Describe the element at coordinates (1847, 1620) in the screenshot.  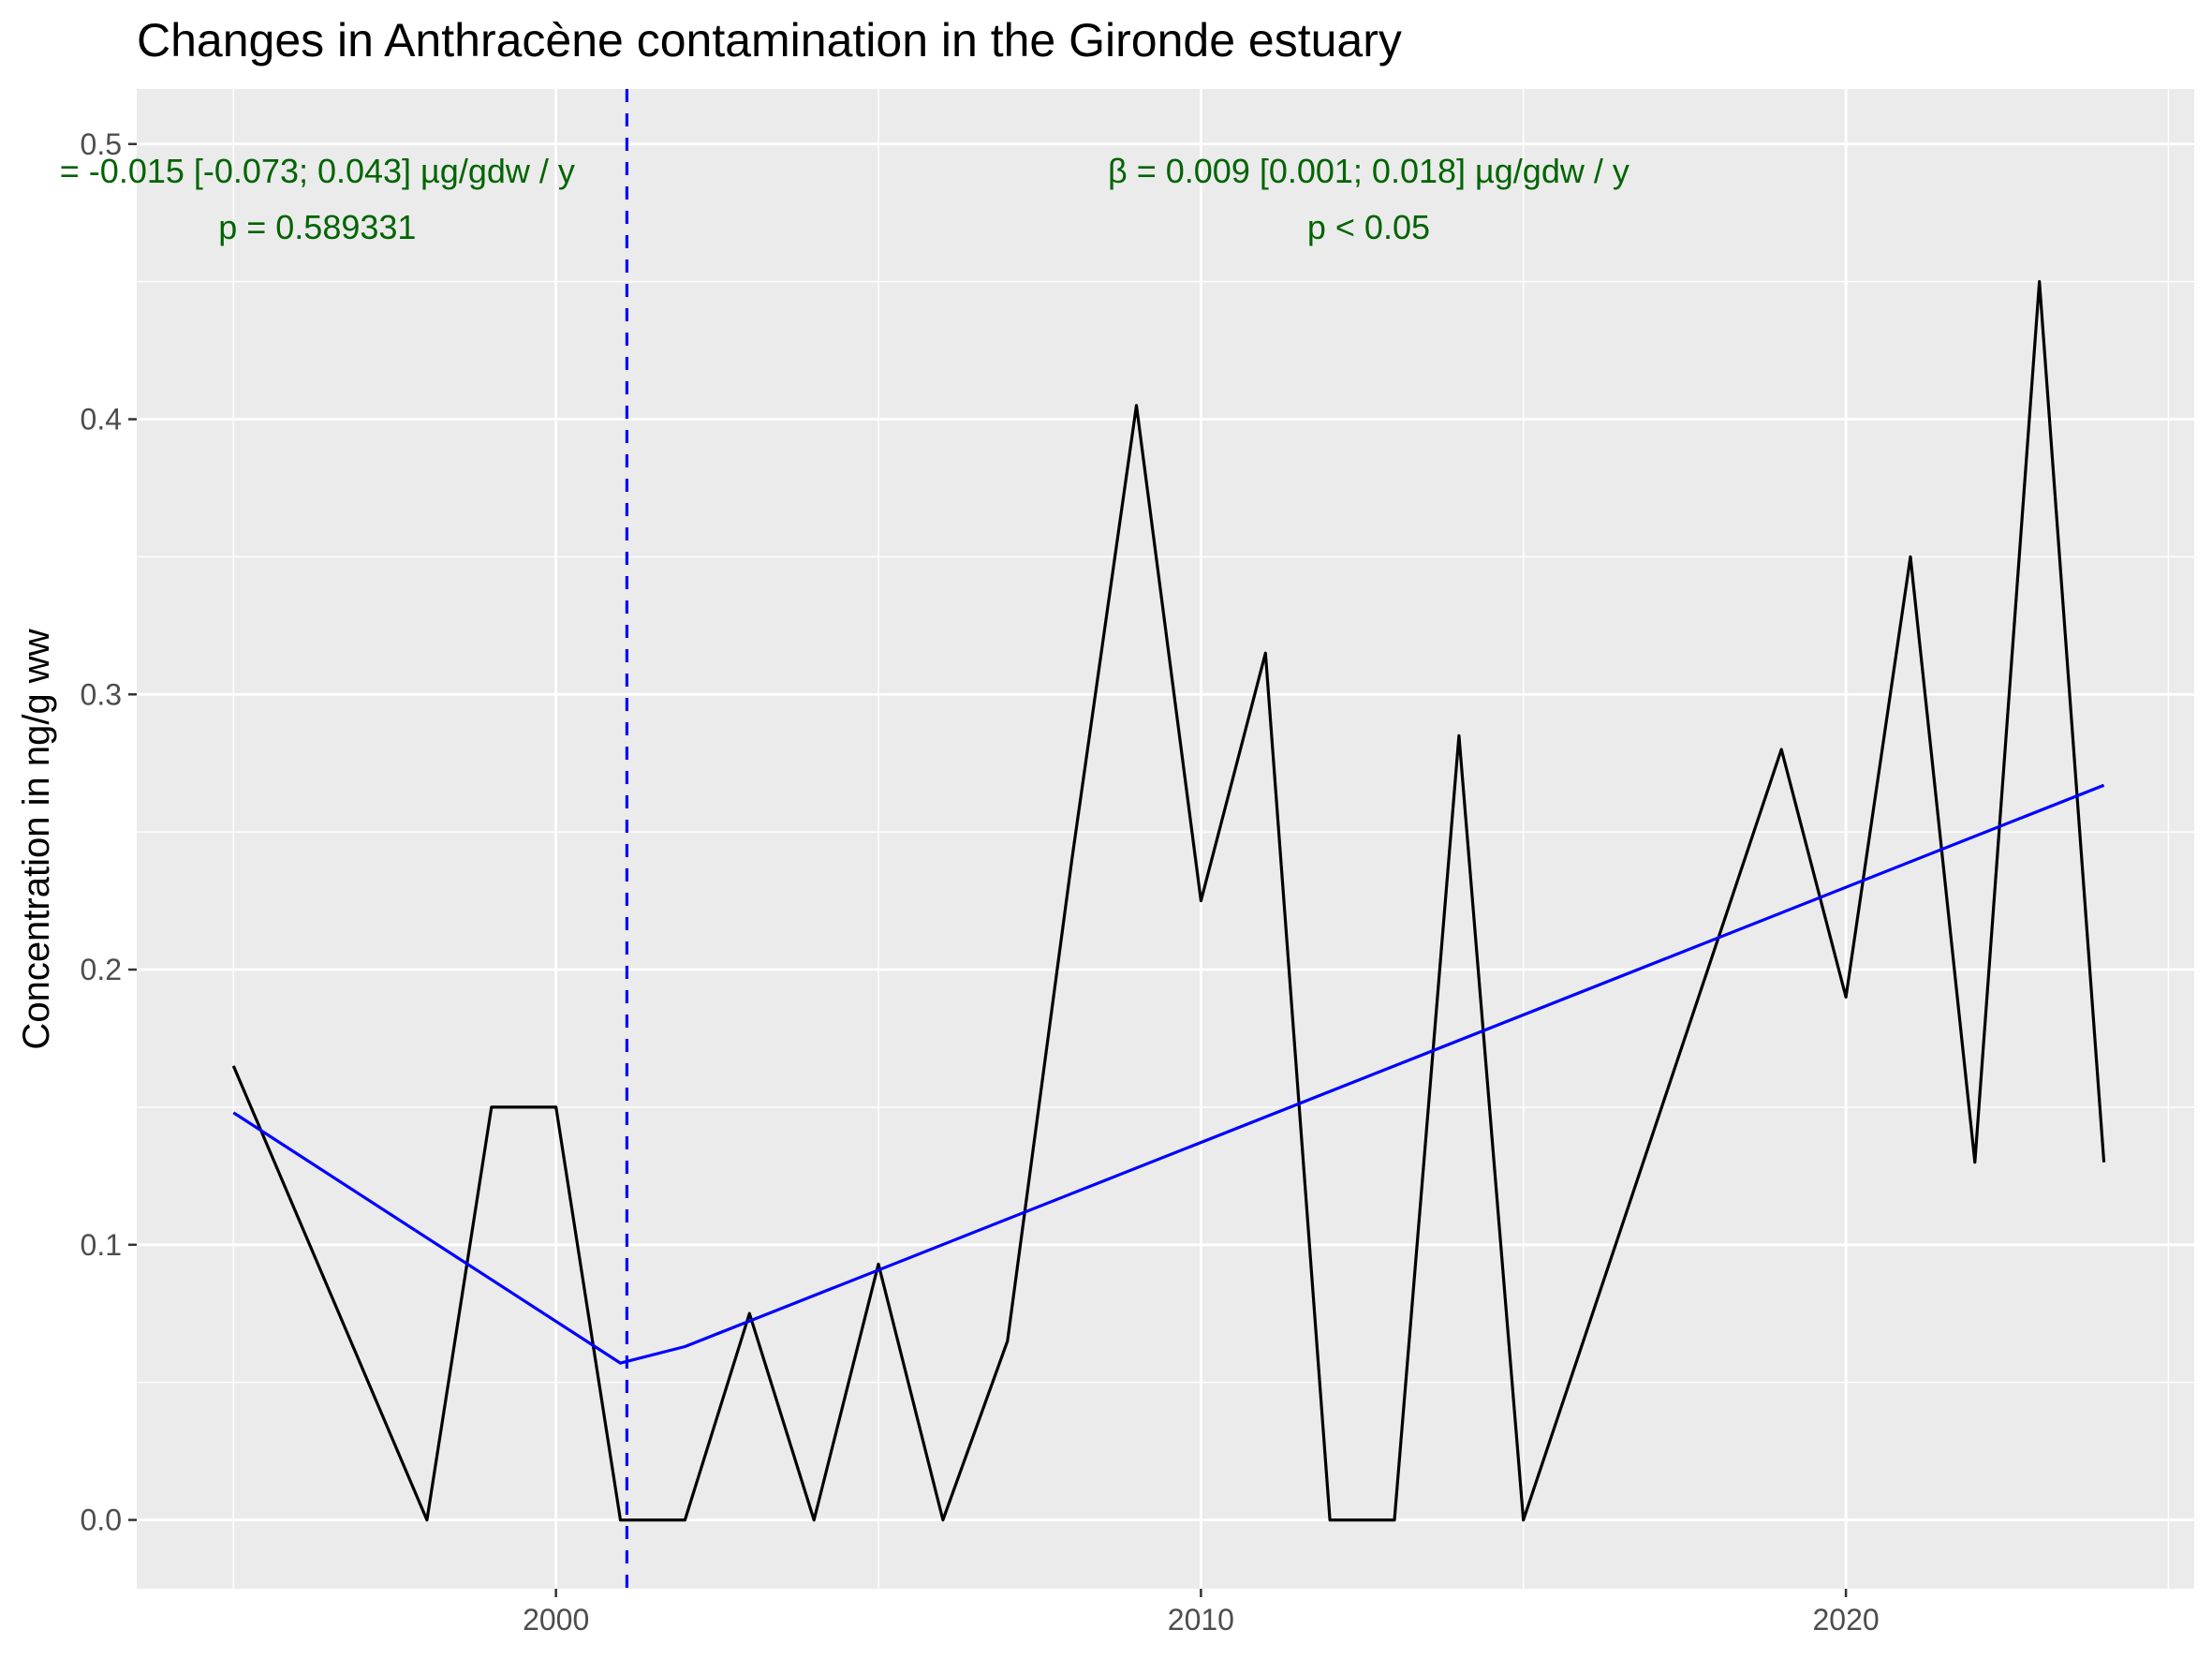
I see `x-tick-label: 2020` at that location.